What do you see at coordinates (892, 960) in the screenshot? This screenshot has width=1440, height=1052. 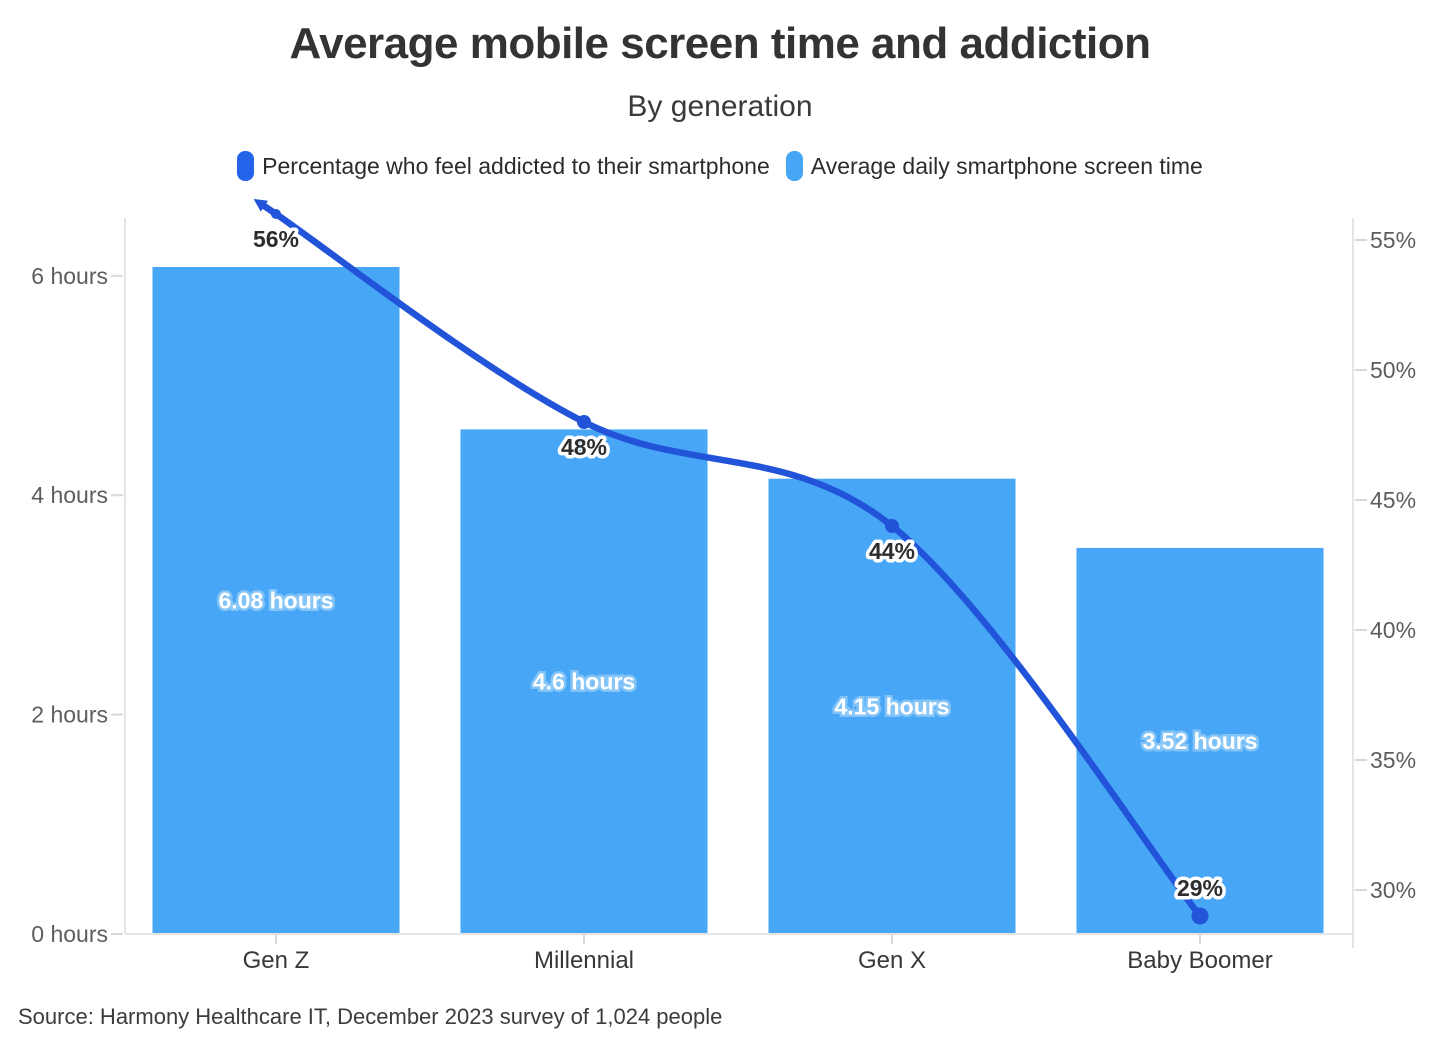 I see `category-label-gen-x: Gen X` at bounding box center [892, 960].